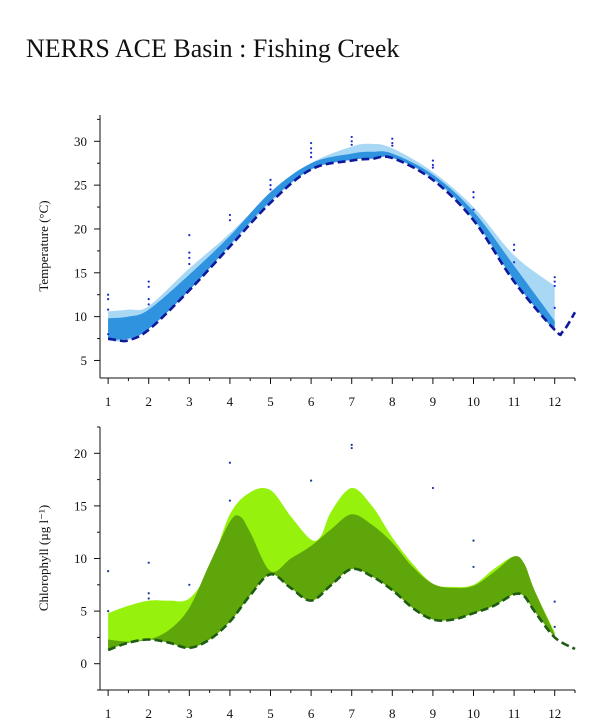  Describe the element at coordinates (433, 713) in the screenshot. I see `chlorophyll-x-tick-label: 9` at that location.